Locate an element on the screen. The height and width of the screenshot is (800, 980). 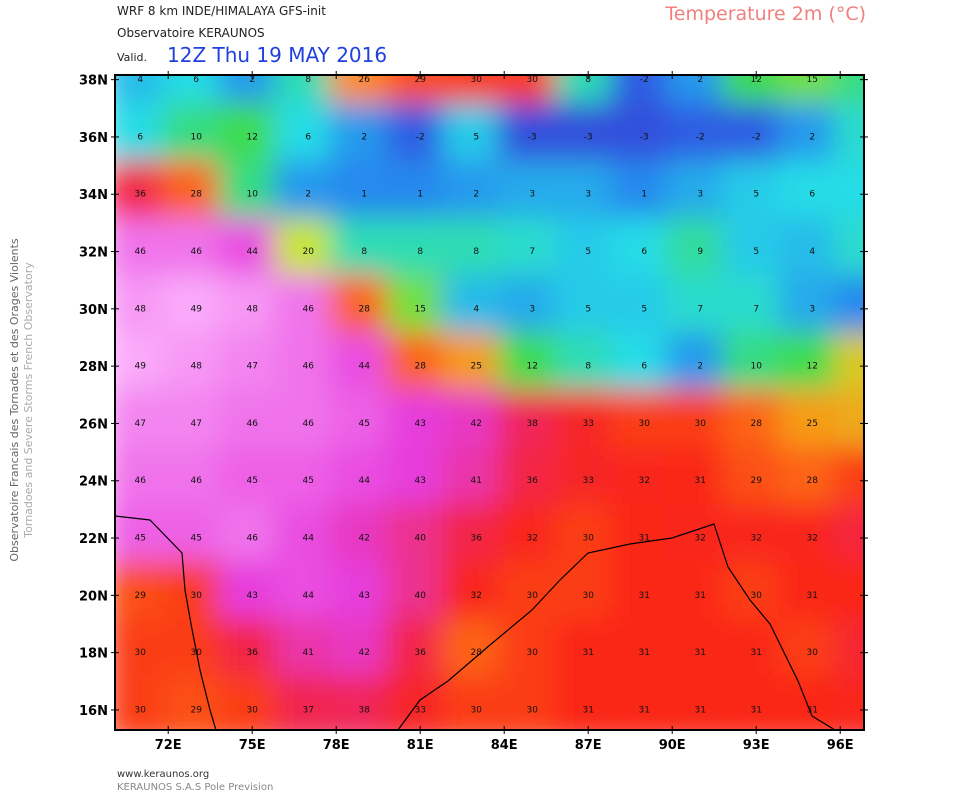
temp-label: 33 is located at coordinates (587, 424).